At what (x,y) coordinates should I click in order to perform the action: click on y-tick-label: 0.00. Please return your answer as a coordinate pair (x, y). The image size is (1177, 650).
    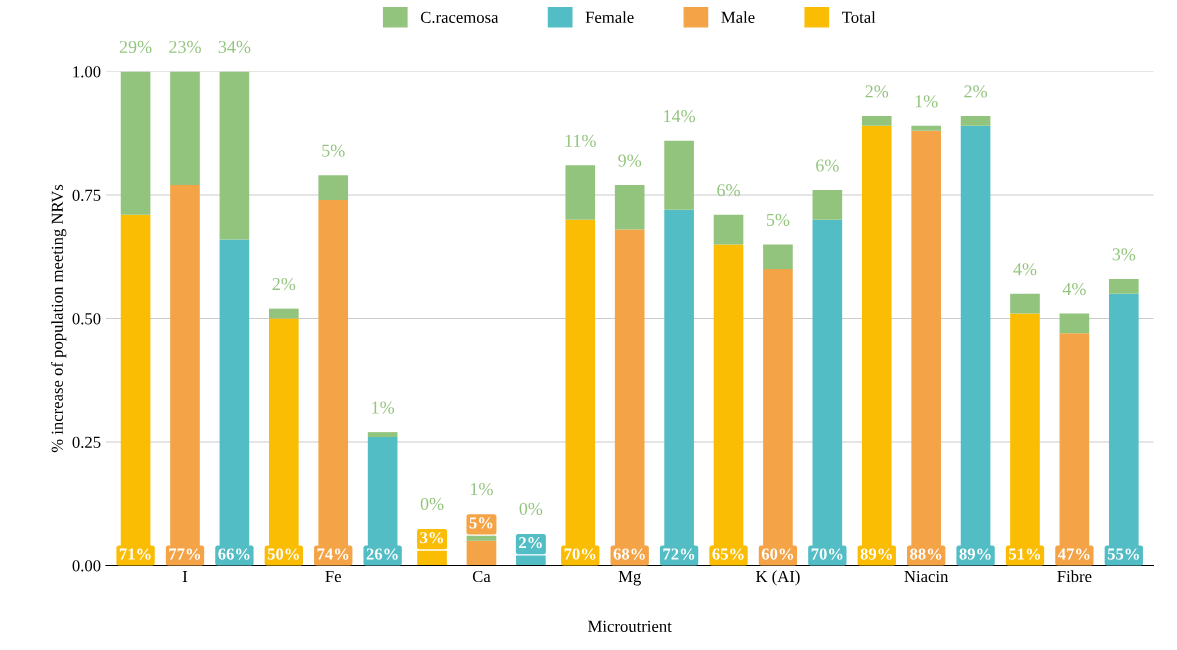
    Looking at the image, I should click on (86, 566).